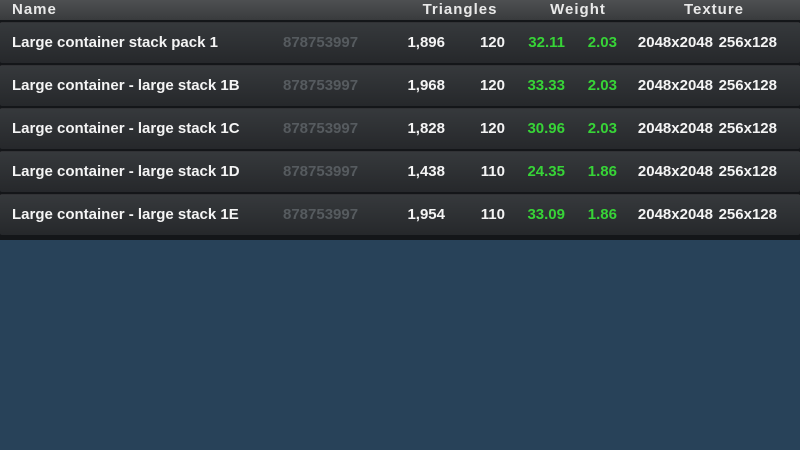 This screenshot has height=450, width=800. Describe the element at coordinates (578, 9) in the screenshot. I see `column-header-weight: Weight` at that location.